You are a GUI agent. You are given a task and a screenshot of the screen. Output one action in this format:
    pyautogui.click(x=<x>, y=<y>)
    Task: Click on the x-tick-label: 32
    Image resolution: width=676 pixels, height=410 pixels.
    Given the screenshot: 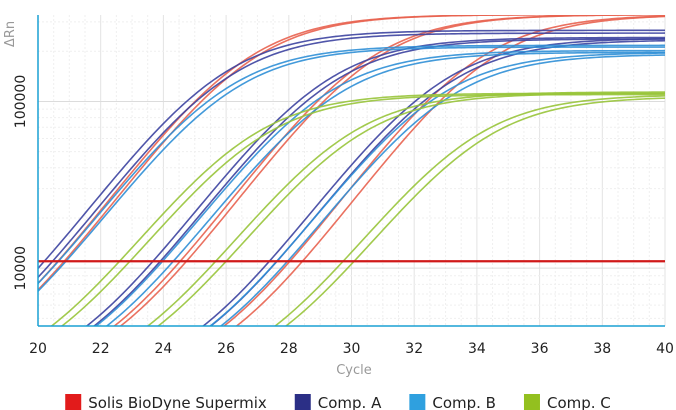 What is the action you would take?
    pyautogui.click(x=414, y=349)
    